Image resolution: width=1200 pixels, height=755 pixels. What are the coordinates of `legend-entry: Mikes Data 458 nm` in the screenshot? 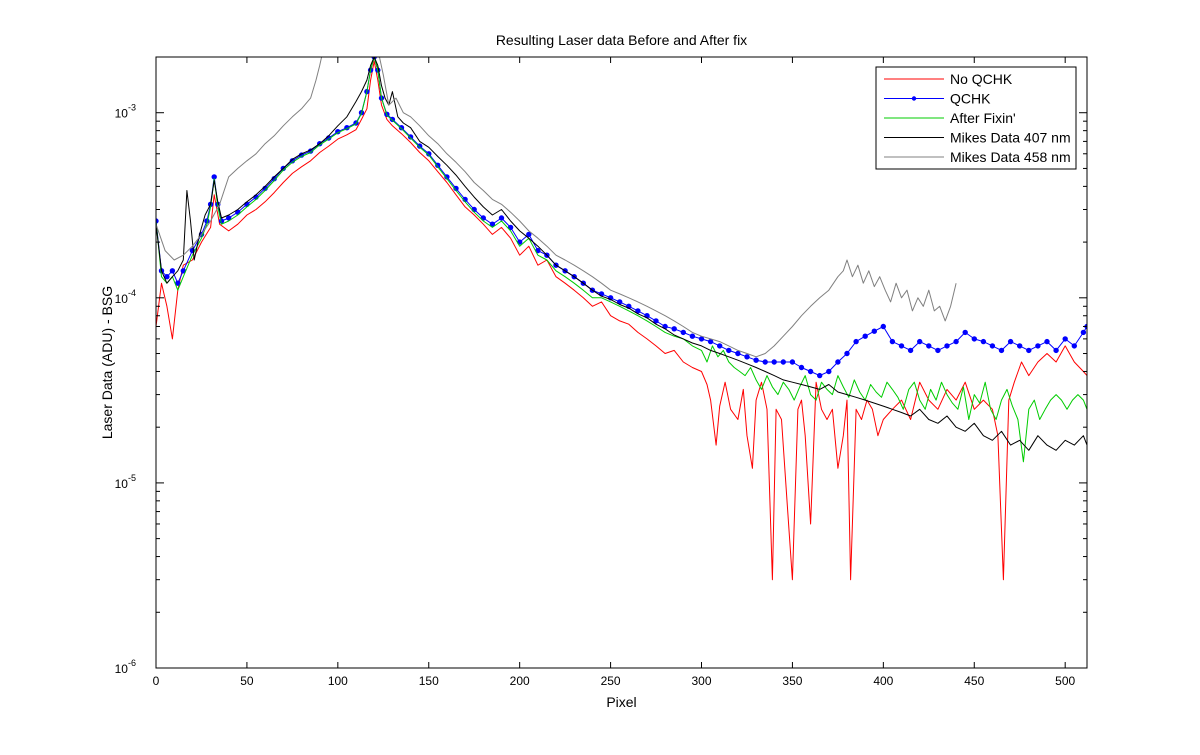 It's located at (977, 157).